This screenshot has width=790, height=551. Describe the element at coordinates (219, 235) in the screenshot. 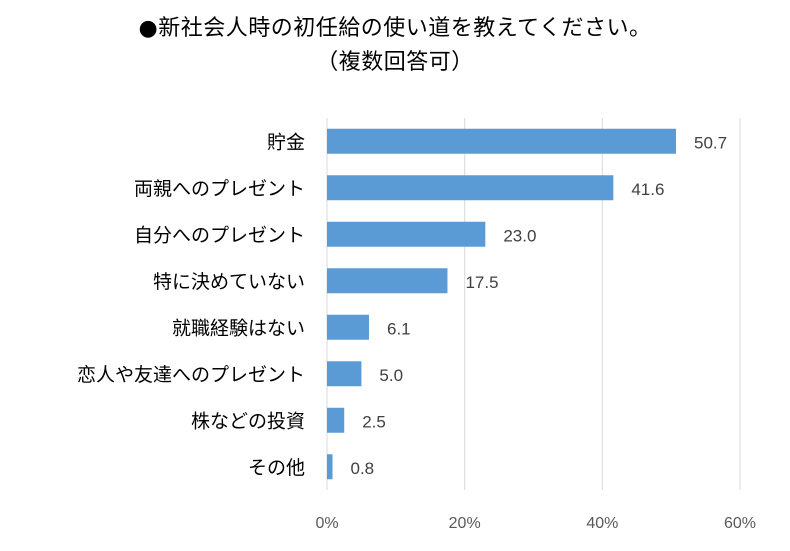

I see `category-label: 自分へのプレゼント` at that location.